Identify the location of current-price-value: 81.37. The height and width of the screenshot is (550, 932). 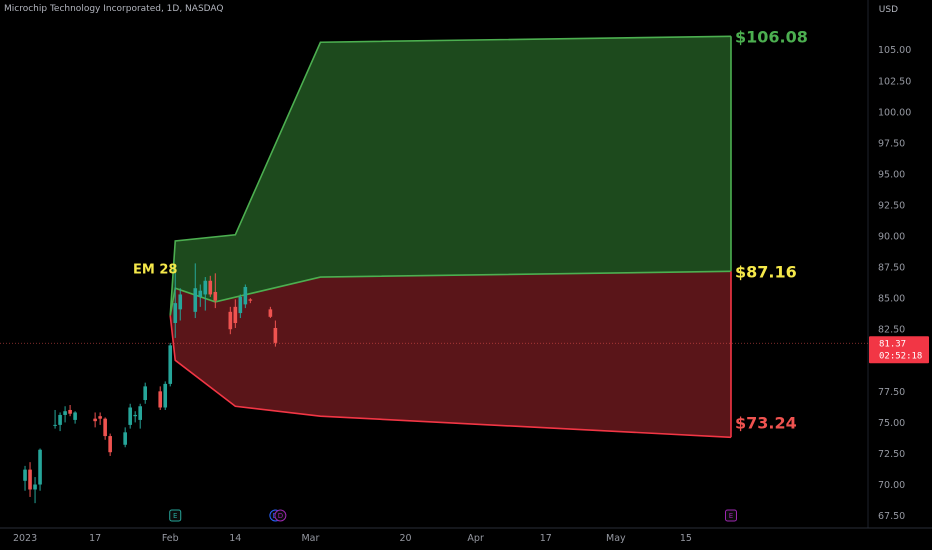
(892, 344).